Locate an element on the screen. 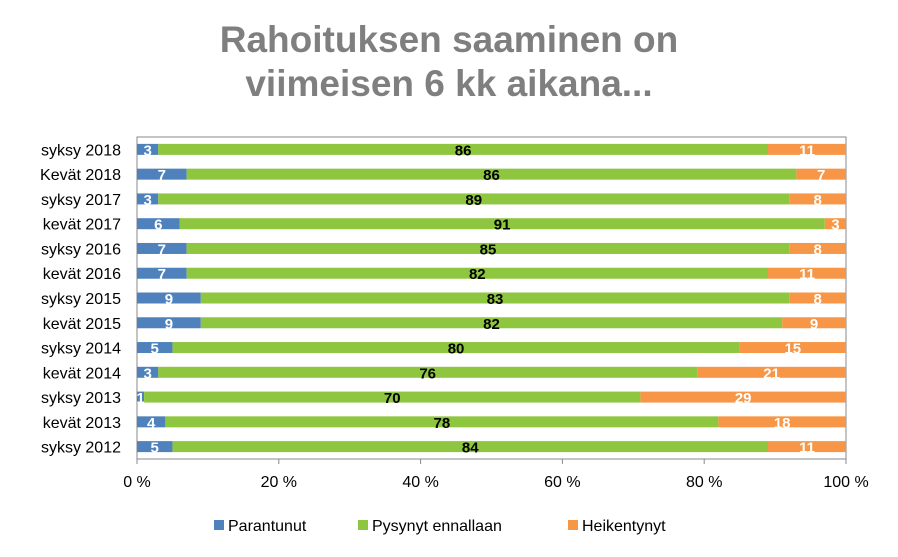 Image resolution: width=898 pixels, height=557 pixels. legend-label: Parantunut is located at coordinates (267, 526).